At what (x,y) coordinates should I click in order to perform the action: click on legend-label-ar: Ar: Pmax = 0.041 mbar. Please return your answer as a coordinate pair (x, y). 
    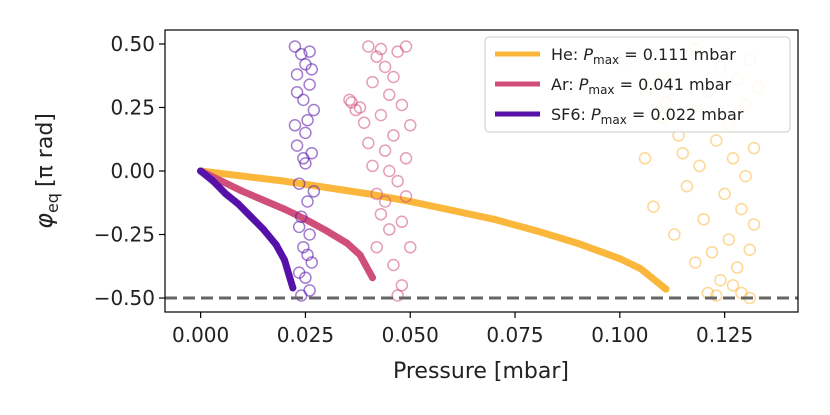
    Looking at the image, I should click on (641, 86).